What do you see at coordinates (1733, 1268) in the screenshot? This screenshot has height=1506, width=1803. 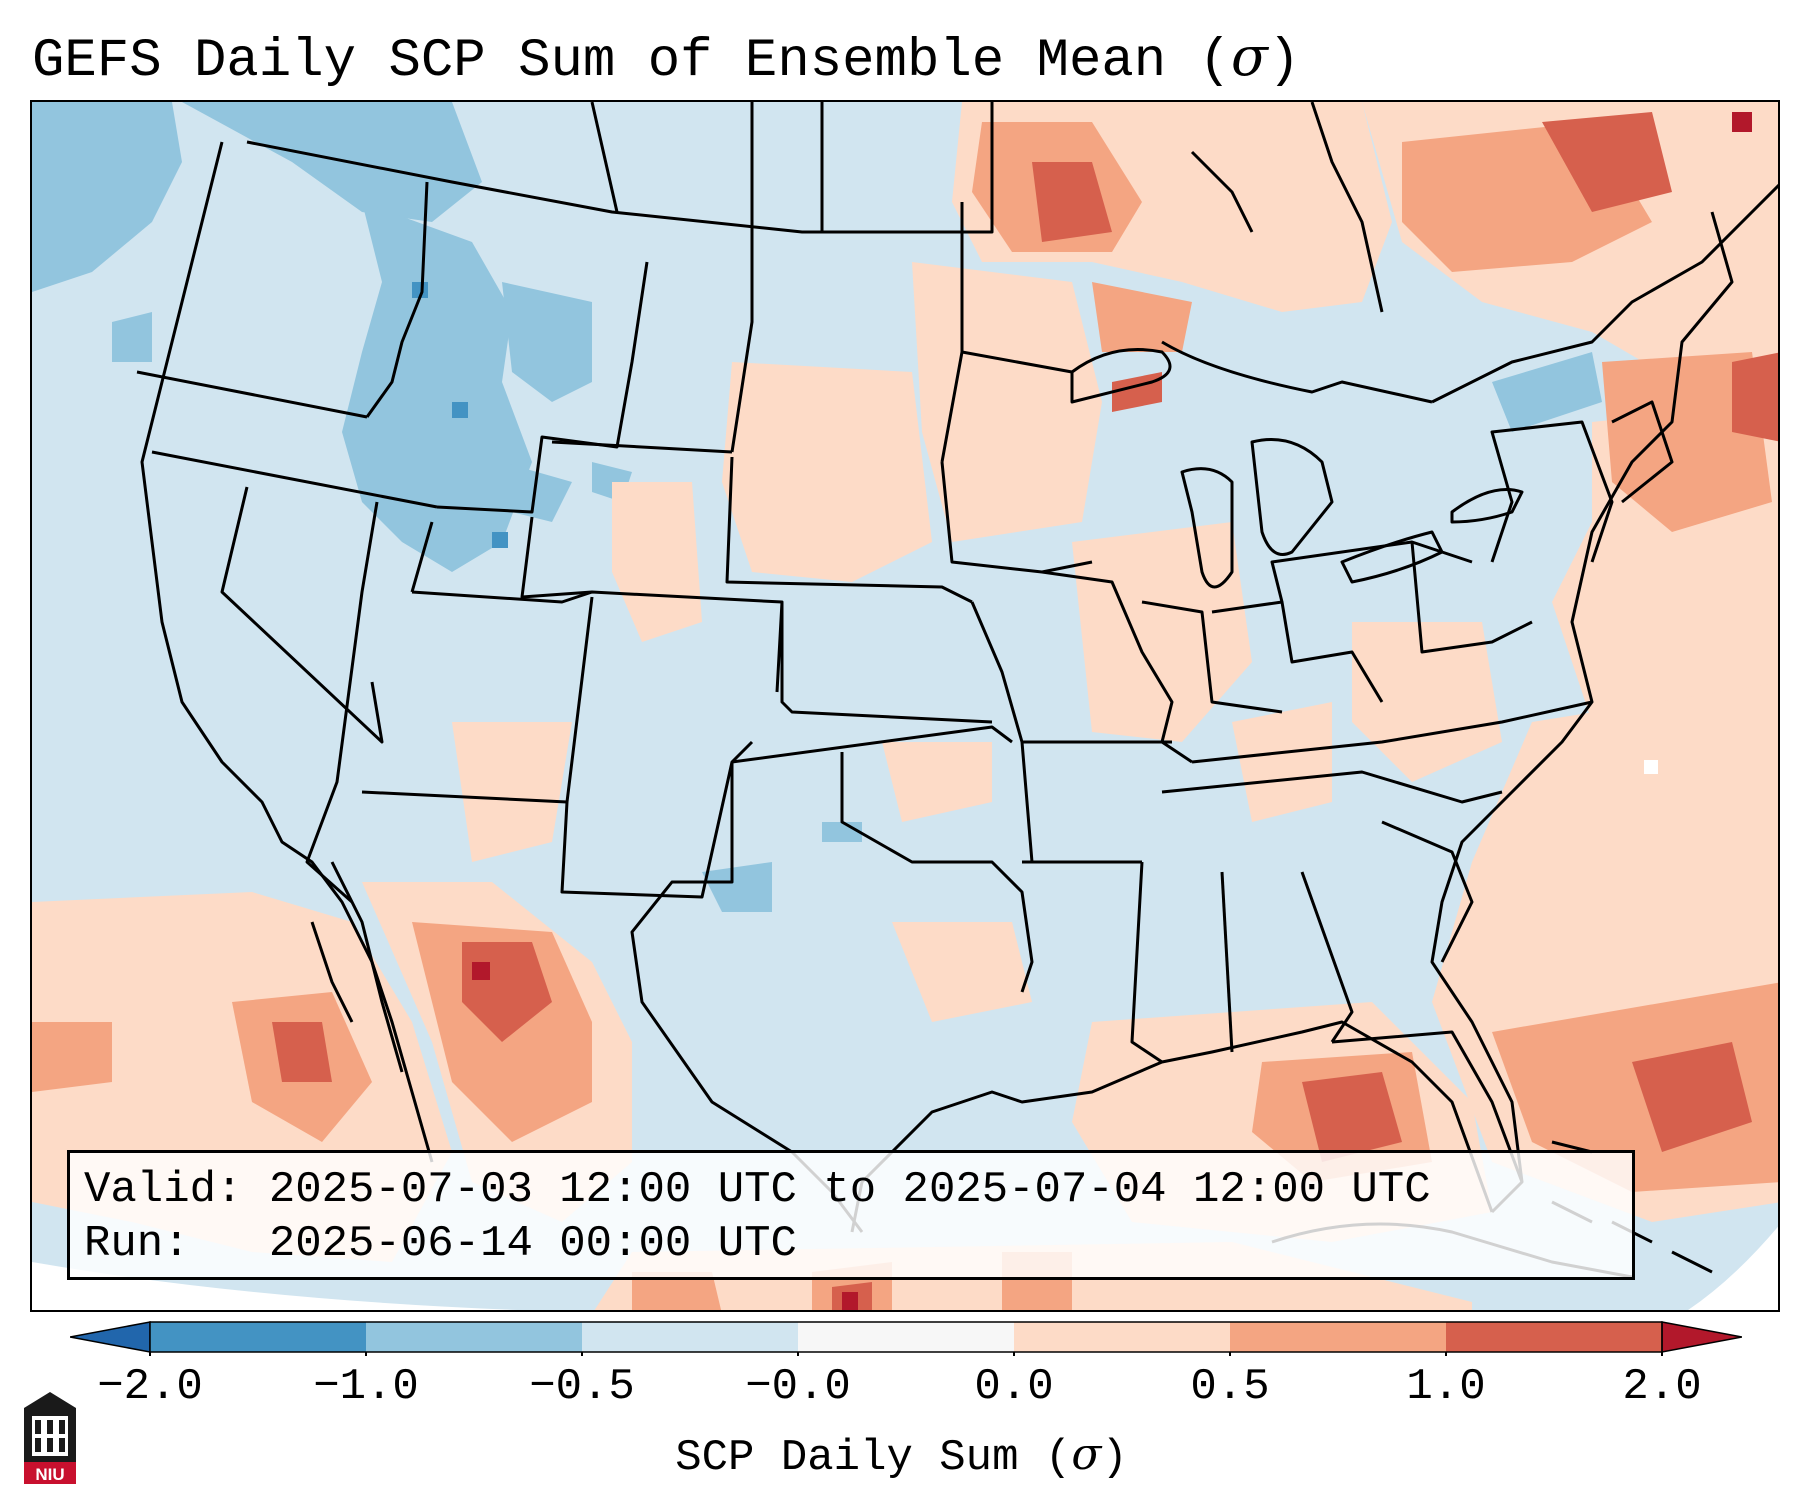 I see `outside-domain-area-east` at bounding box center [1733, 1268].